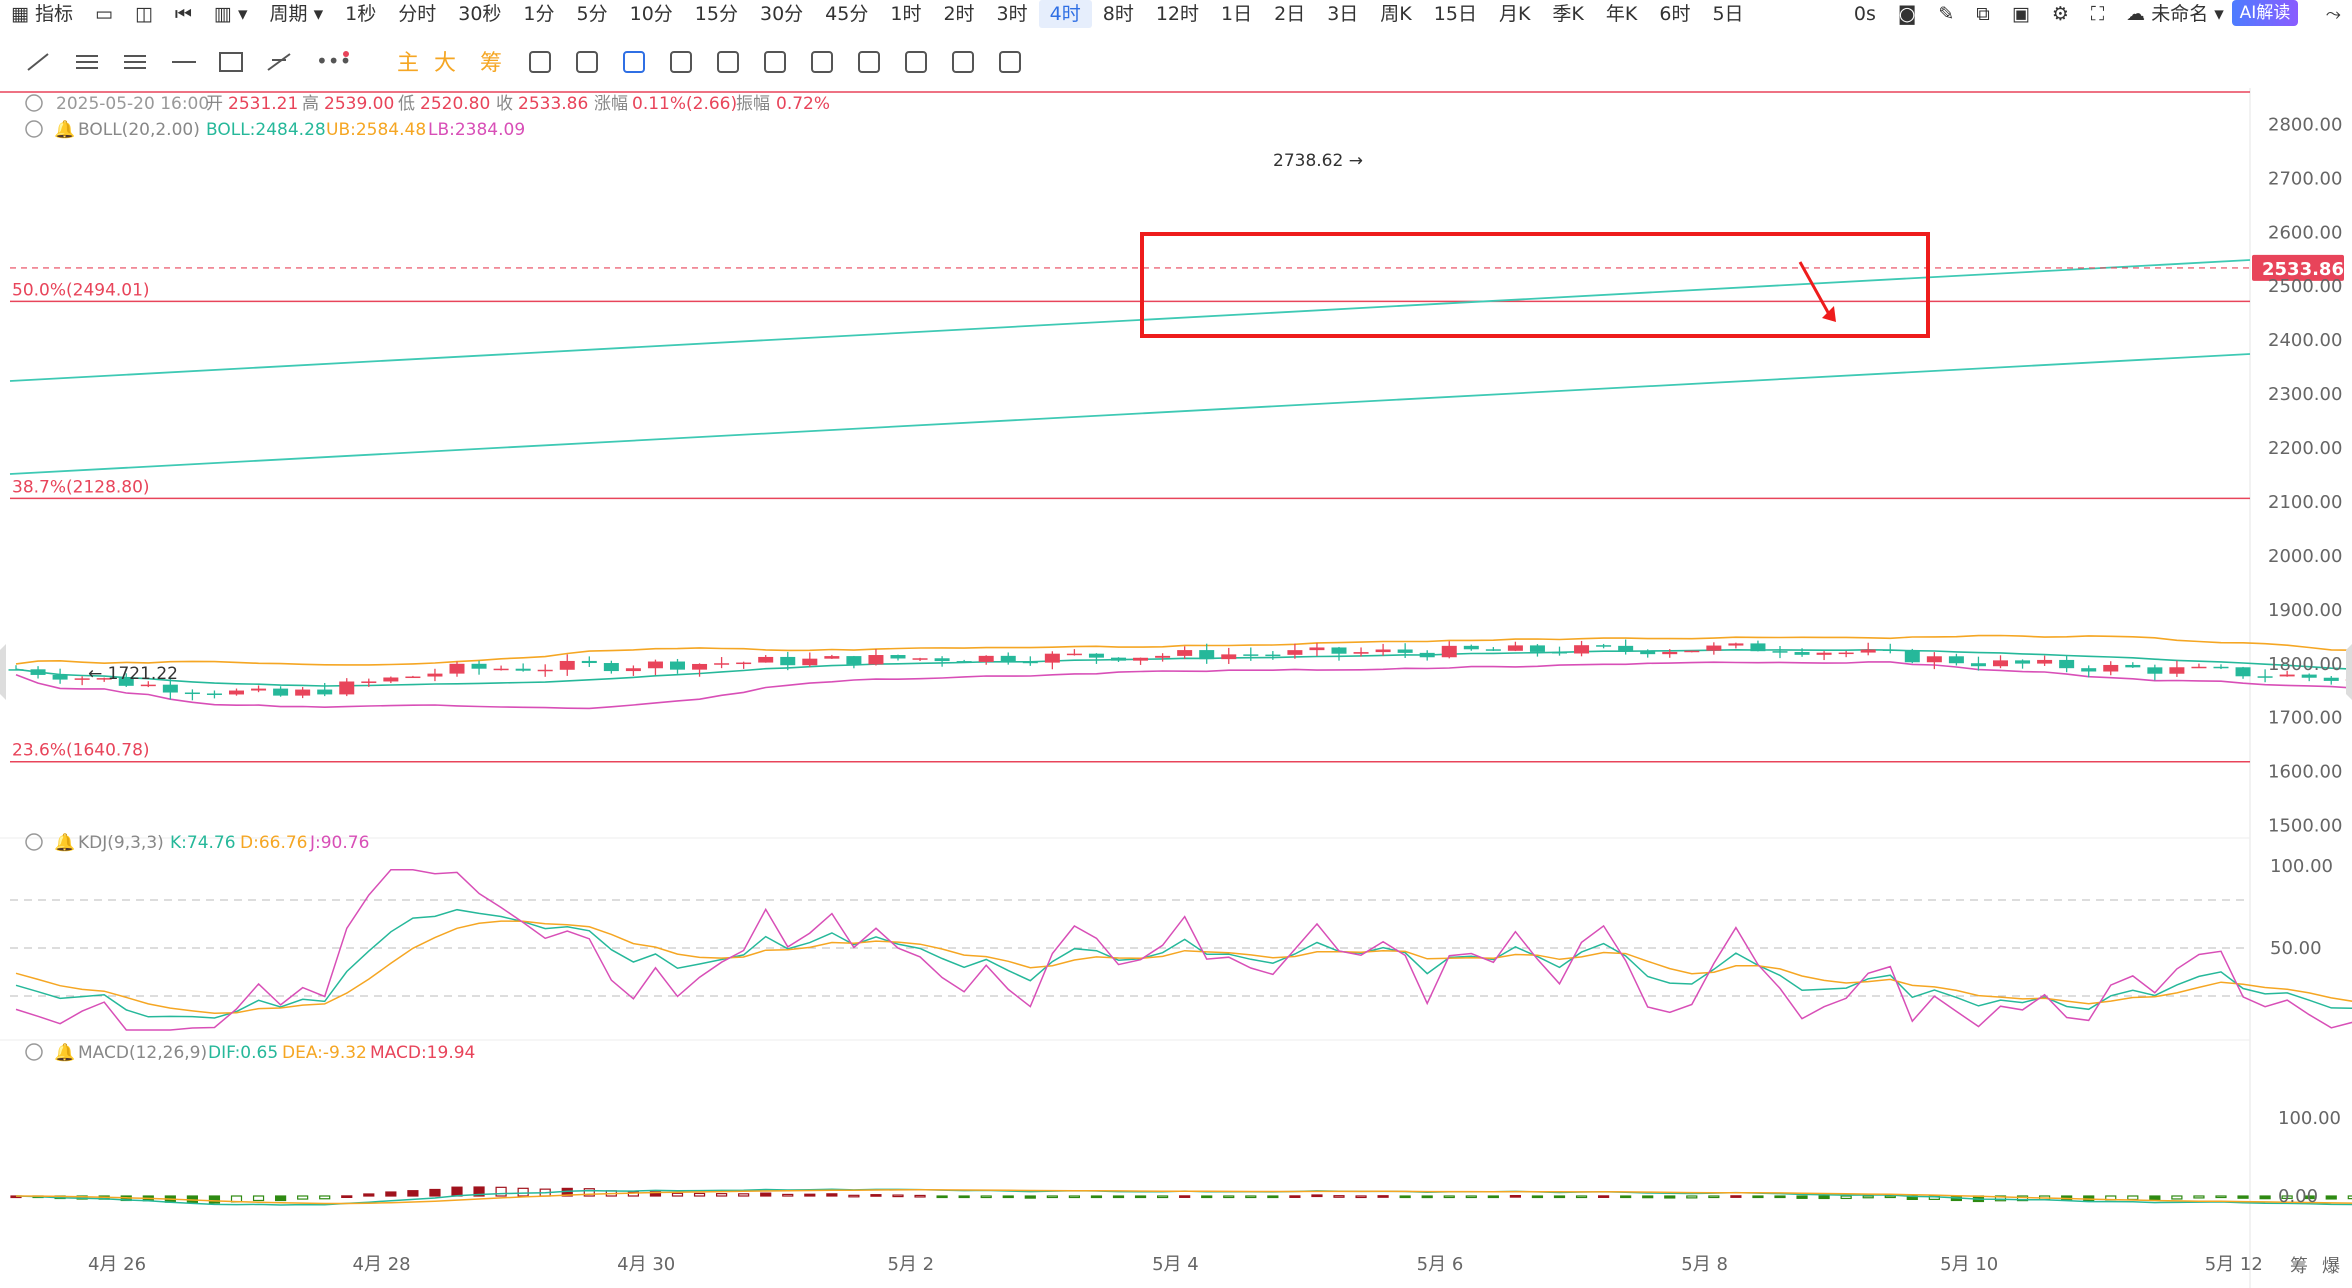 The image size is (2352, 1288). I want to click on period-tab-15日: 15日, so click(1455, 14).